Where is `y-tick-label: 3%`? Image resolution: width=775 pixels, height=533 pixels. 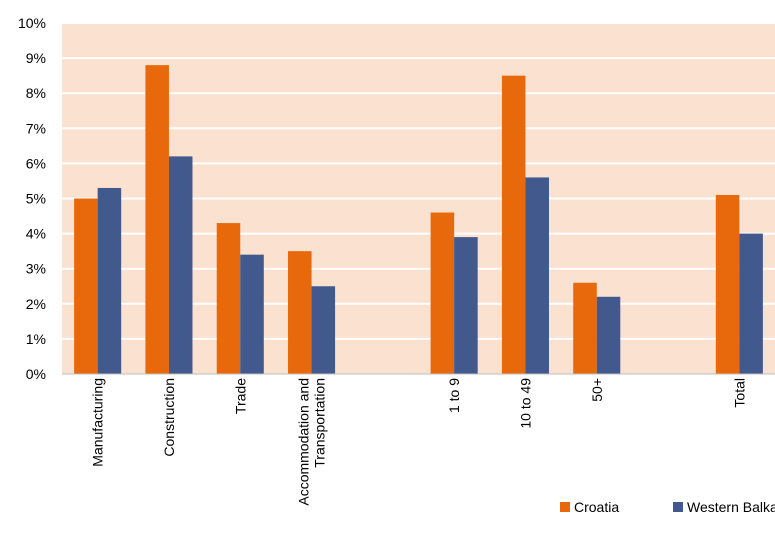 y-tick-label: 3% is located at coordinates (36, 269).